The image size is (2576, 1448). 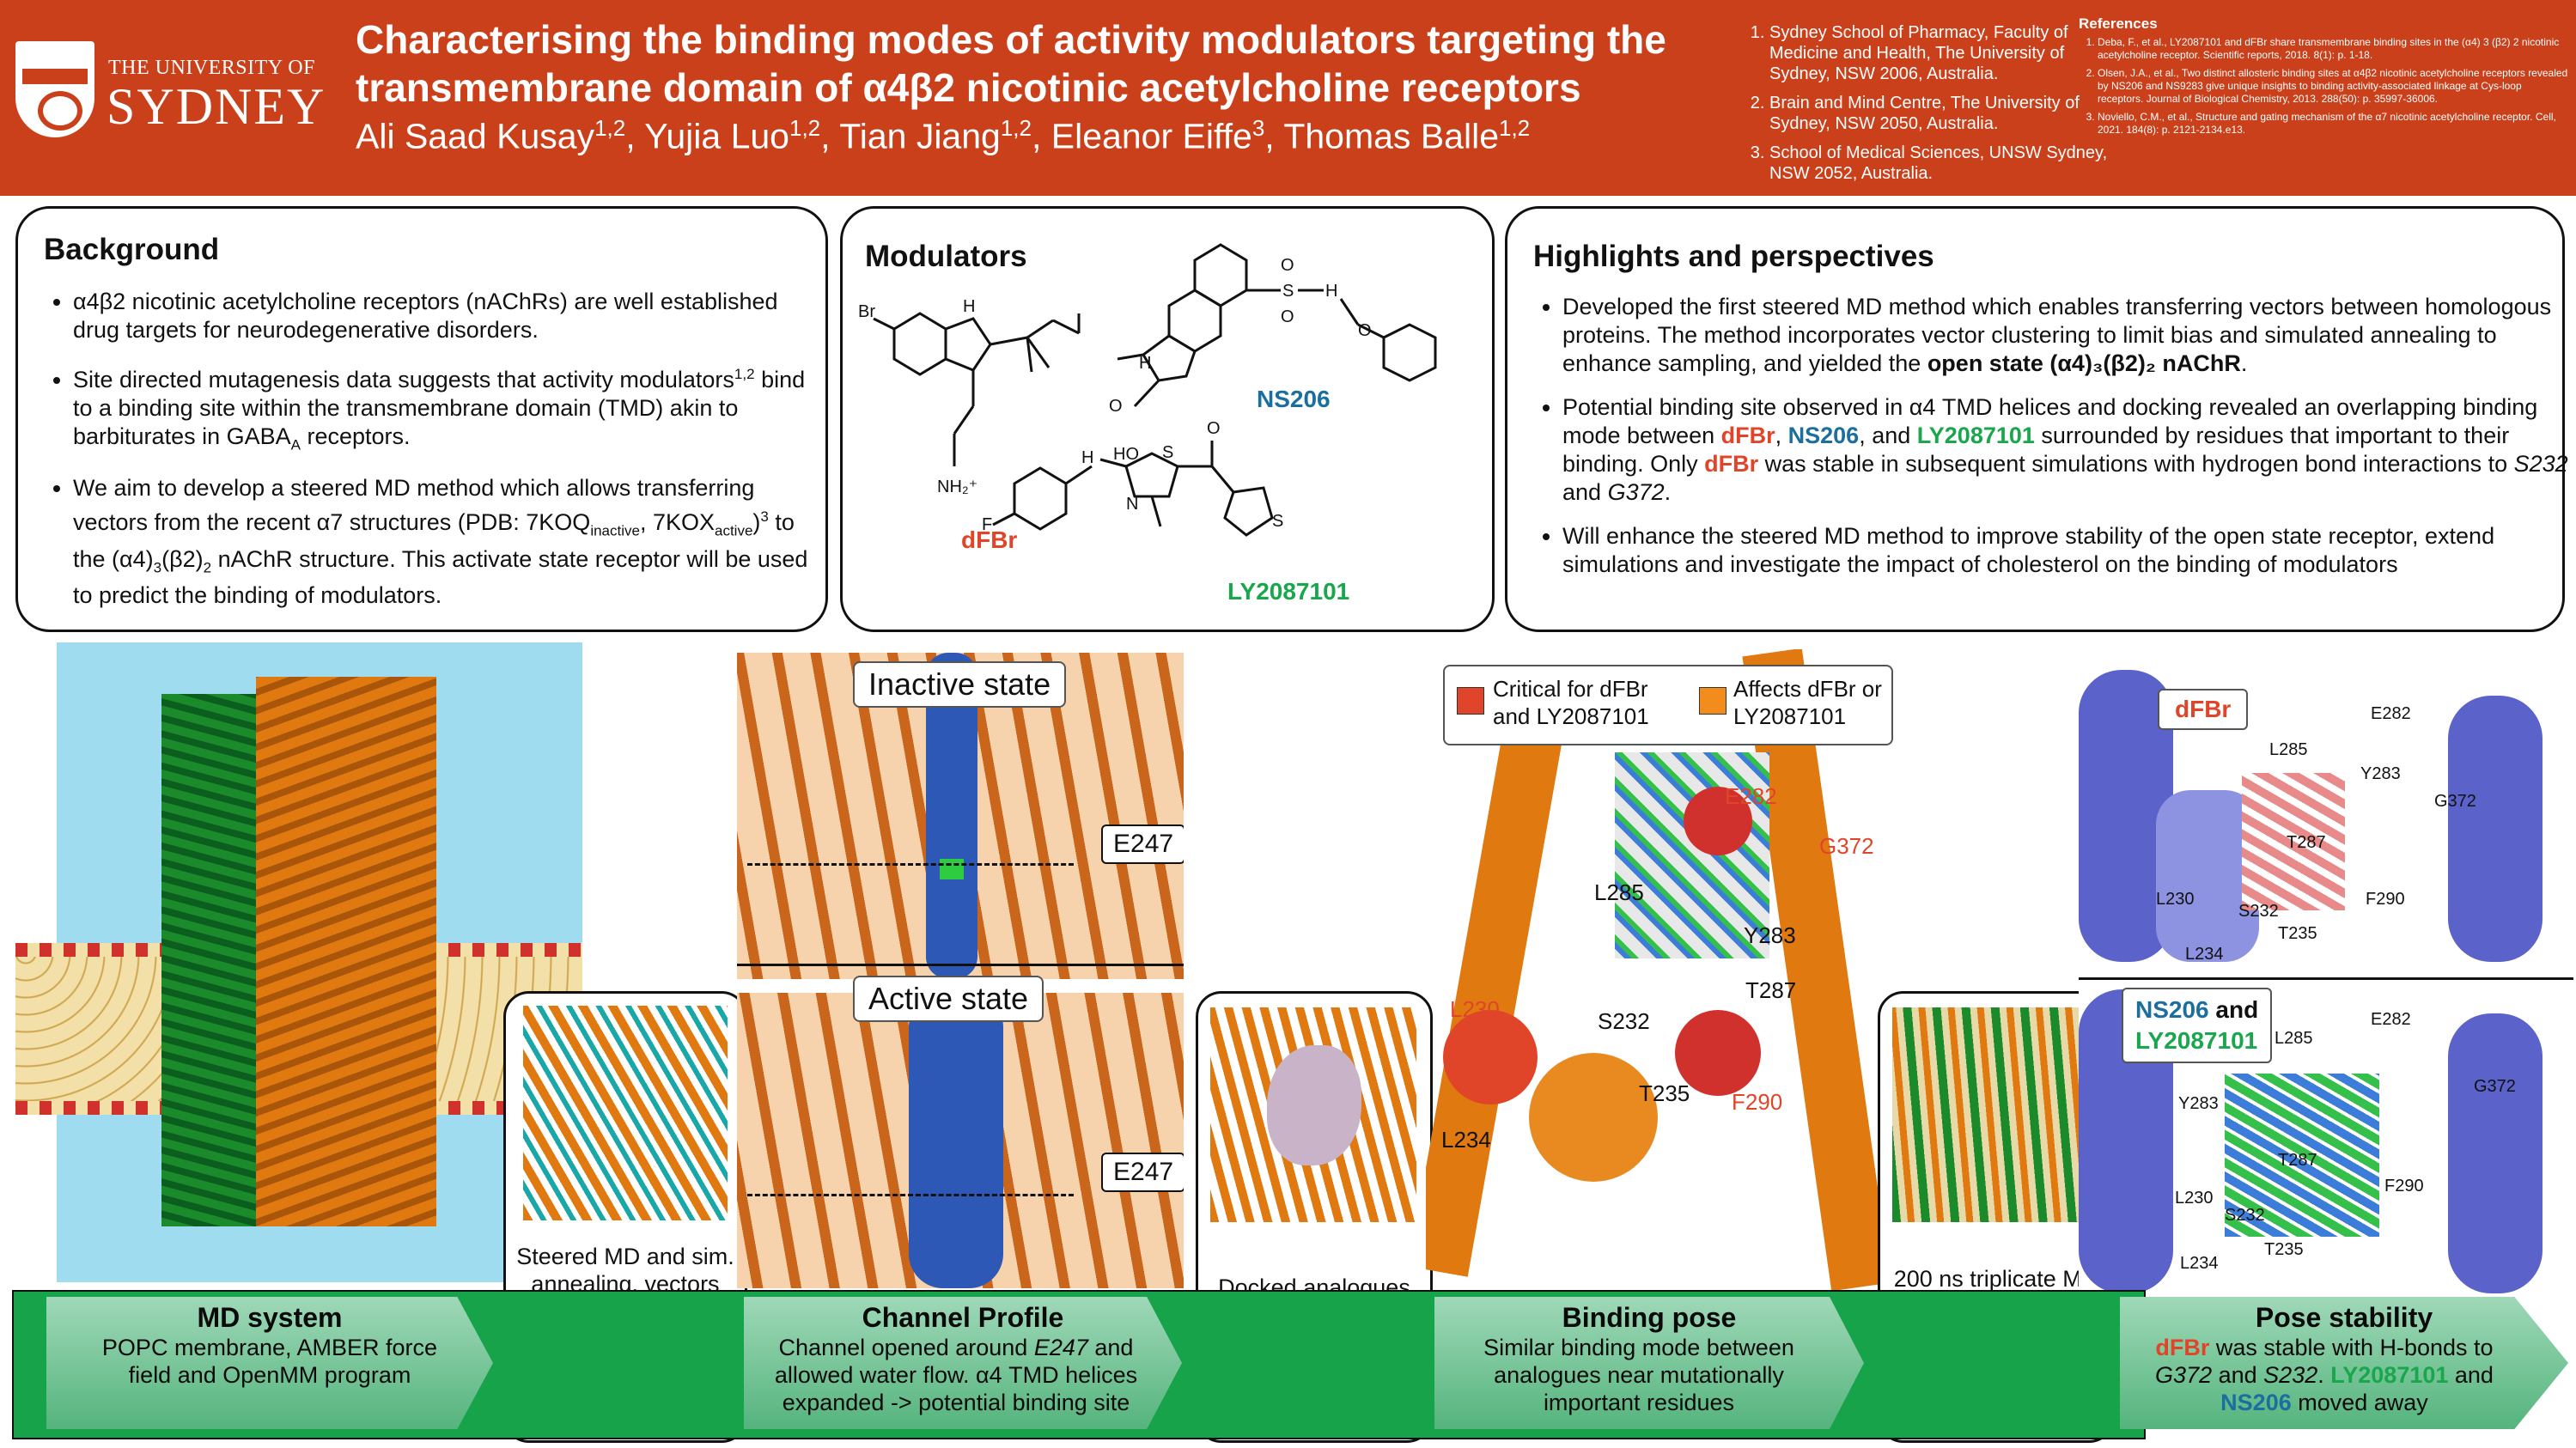 What do you see at coordinates (963, 1317) in the screenshot?
I see `step-title: Channel Profile` at bounding box center [963, 1317].